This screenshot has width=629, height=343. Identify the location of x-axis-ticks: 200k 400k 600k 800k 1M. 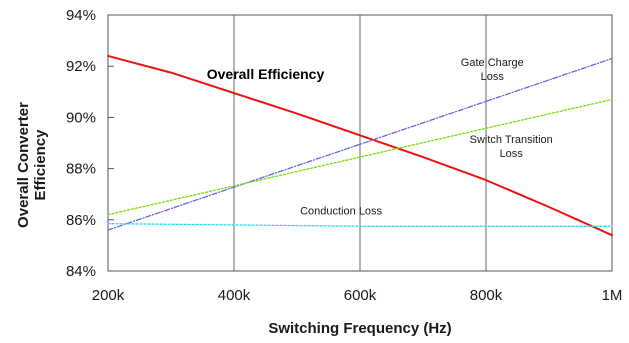
(357, 295).